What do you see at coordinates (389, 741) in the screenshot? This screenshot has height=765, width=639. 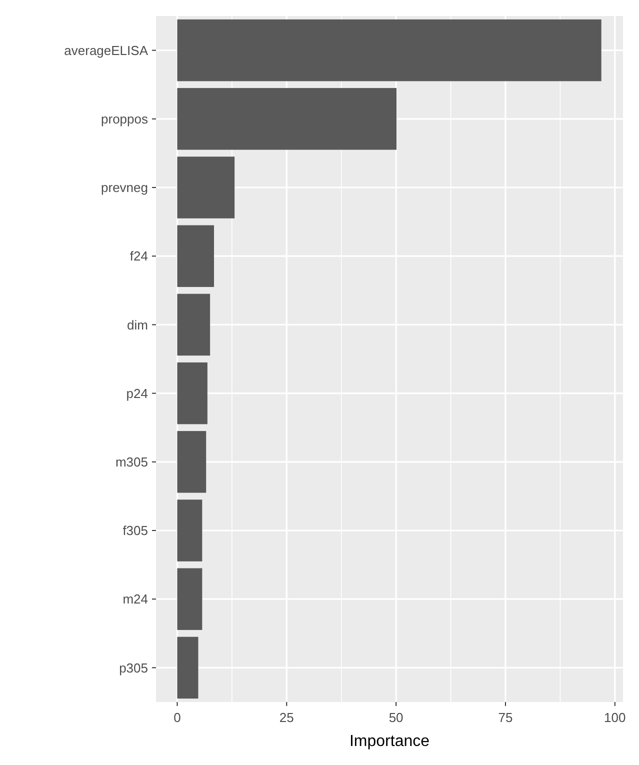 I see `x-axis-title: Importance` at bounding box center [389, 741].